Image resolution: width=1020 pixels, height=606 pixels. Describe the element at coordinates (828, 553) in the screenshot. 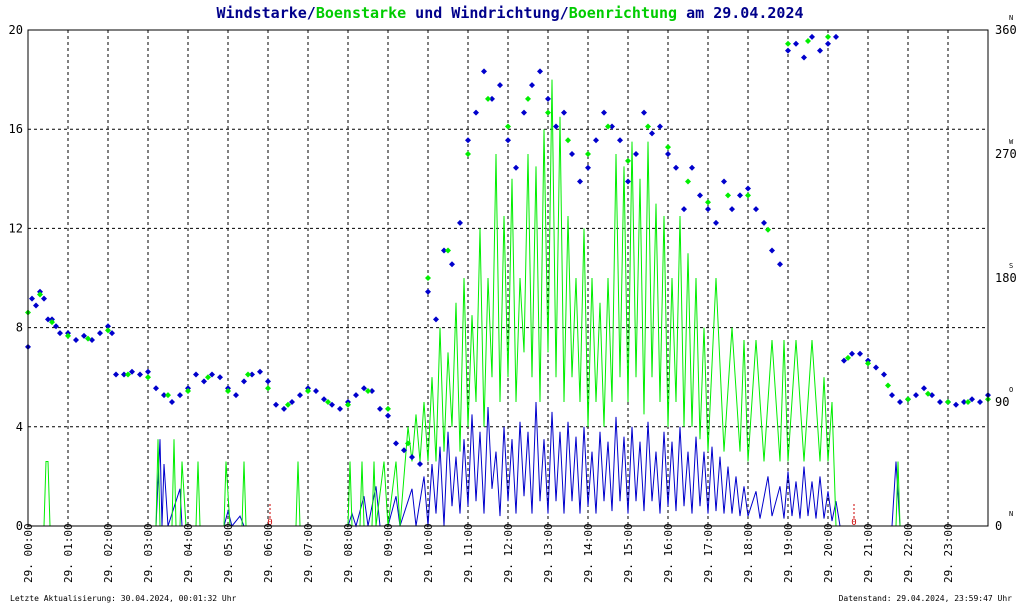

I see `x-tick-label: 29. 20:00` at that location.